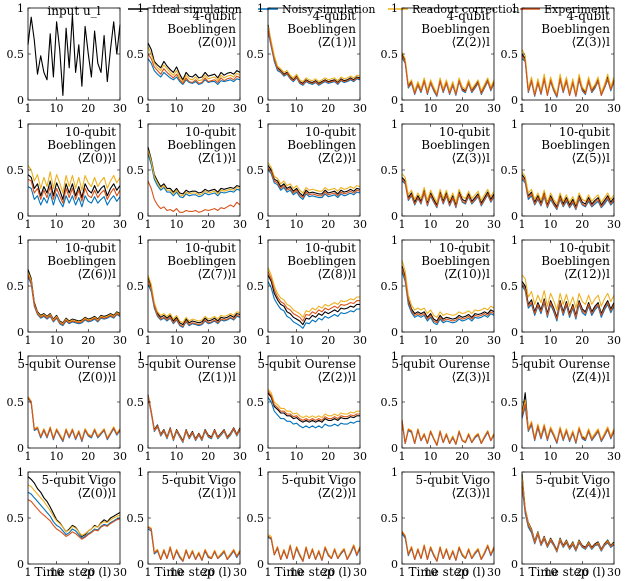 The width and height of the screenshot is (631, 581). What do you see at coordinates (216, 377) in the screenshot?
I see `panel-label-5o-1-1: ⟨Z(1)⟩l` at bounding box center [216, 377].